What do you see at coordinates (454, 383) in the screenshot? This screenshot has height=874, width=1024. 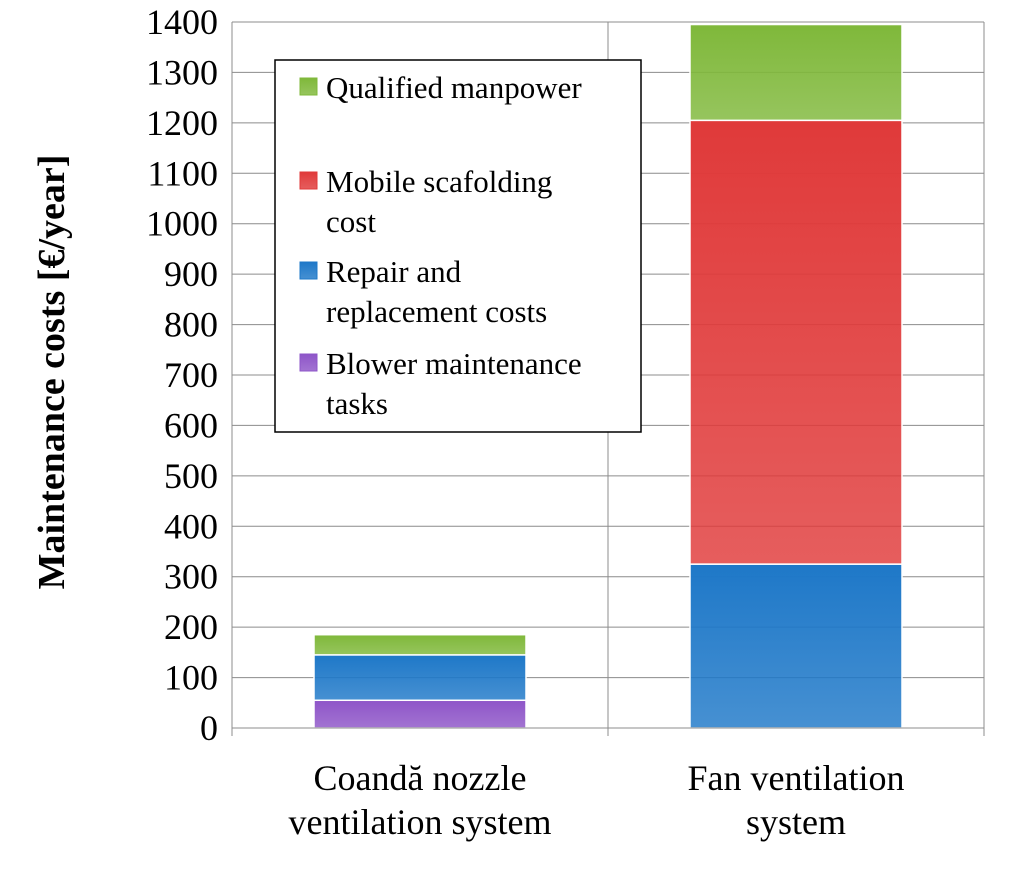 I see `legend-label: Blower maintenance tasks` at bounding box center [454, 383].